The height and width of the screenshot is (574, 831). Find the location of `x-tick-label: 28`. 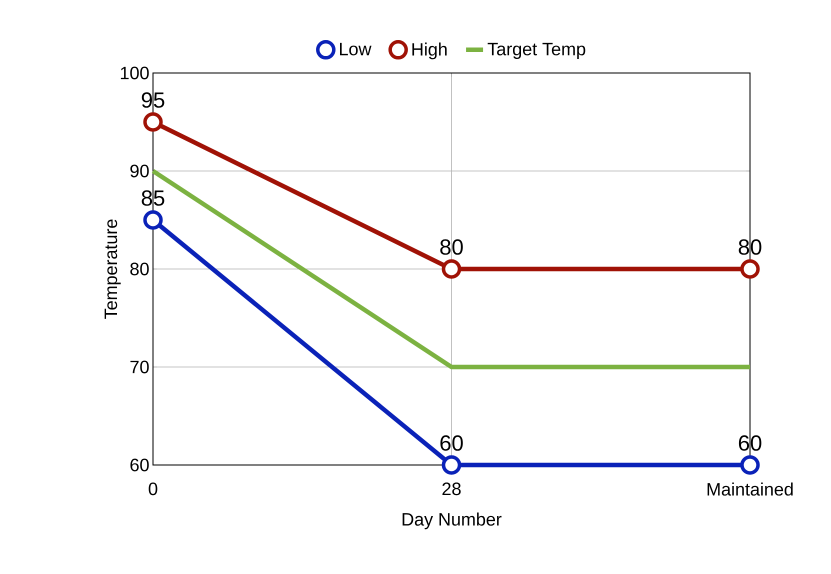

x-tick-label: 28 is located at coordinates (451, 489).